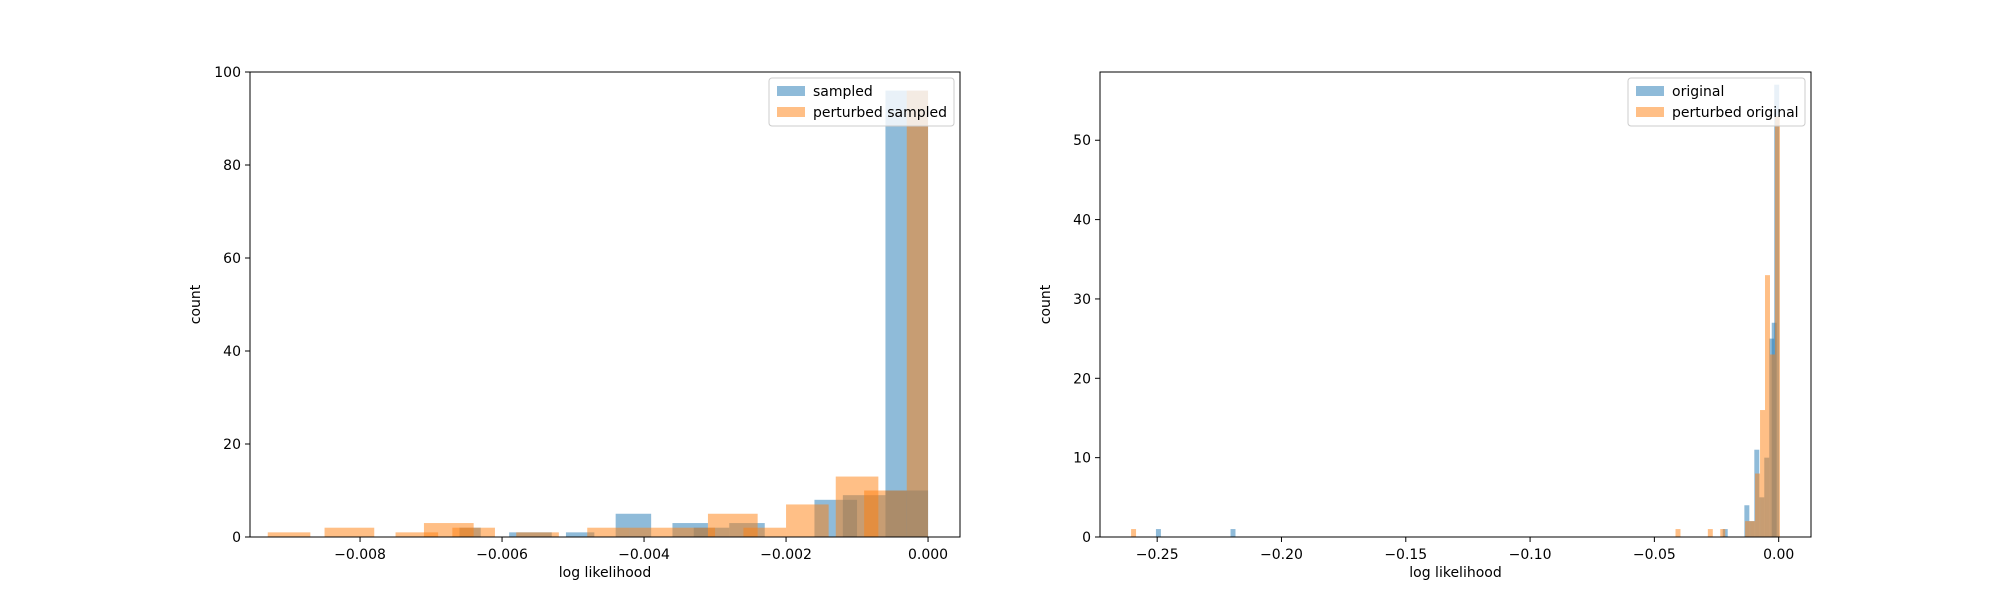 This screenshot has height=600, width=2000. I want to click on legend-label: perturbed original, so click(1735, 113).